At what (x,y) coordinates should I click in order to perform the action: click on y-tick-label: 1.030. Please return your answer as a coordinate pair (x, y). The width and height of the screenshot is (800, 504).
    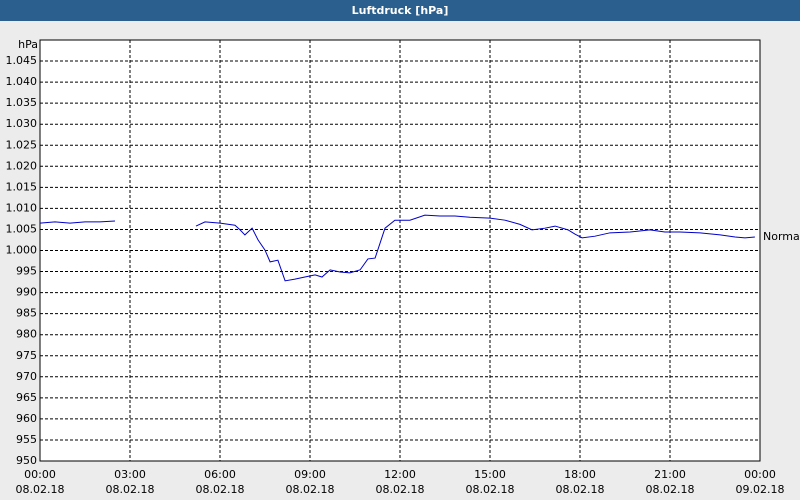
    Looking at the image, I should click on (22, 123).